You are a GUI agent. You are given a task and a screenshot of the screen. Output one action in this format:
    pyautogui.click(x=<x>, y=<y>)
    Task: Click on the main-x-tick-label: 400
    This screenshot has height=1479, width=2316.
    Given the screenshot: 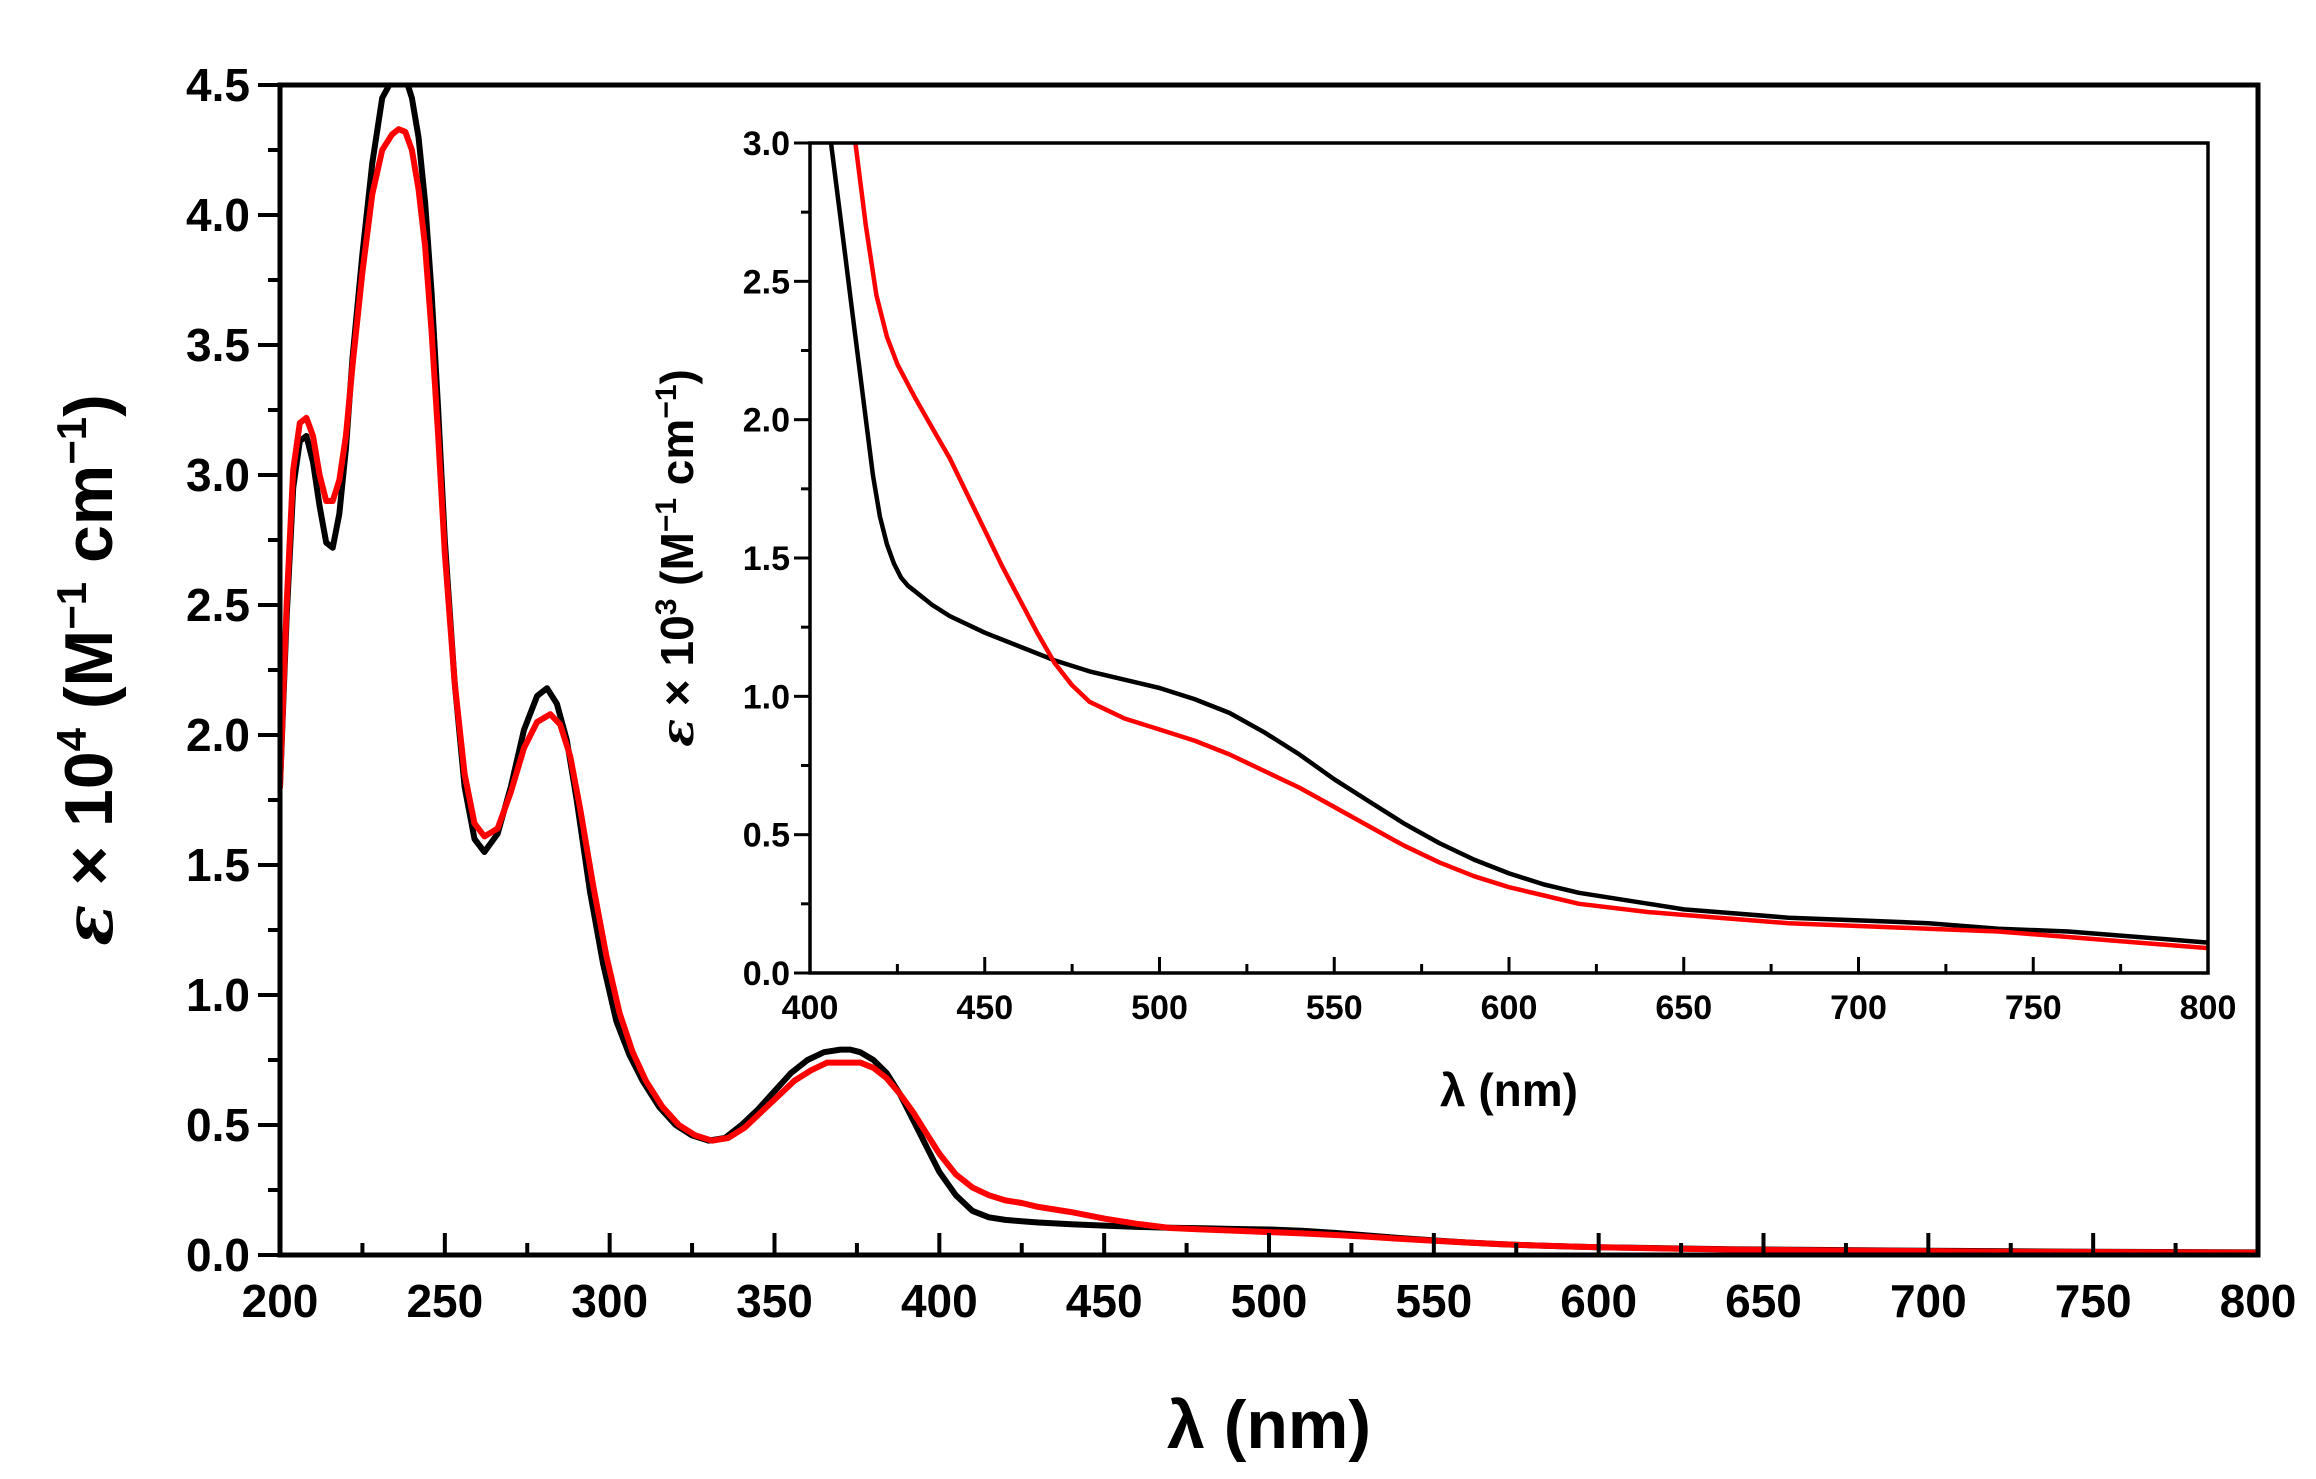 What is the action you would take?
    pyautogui.click(x=939, y=1301)
    